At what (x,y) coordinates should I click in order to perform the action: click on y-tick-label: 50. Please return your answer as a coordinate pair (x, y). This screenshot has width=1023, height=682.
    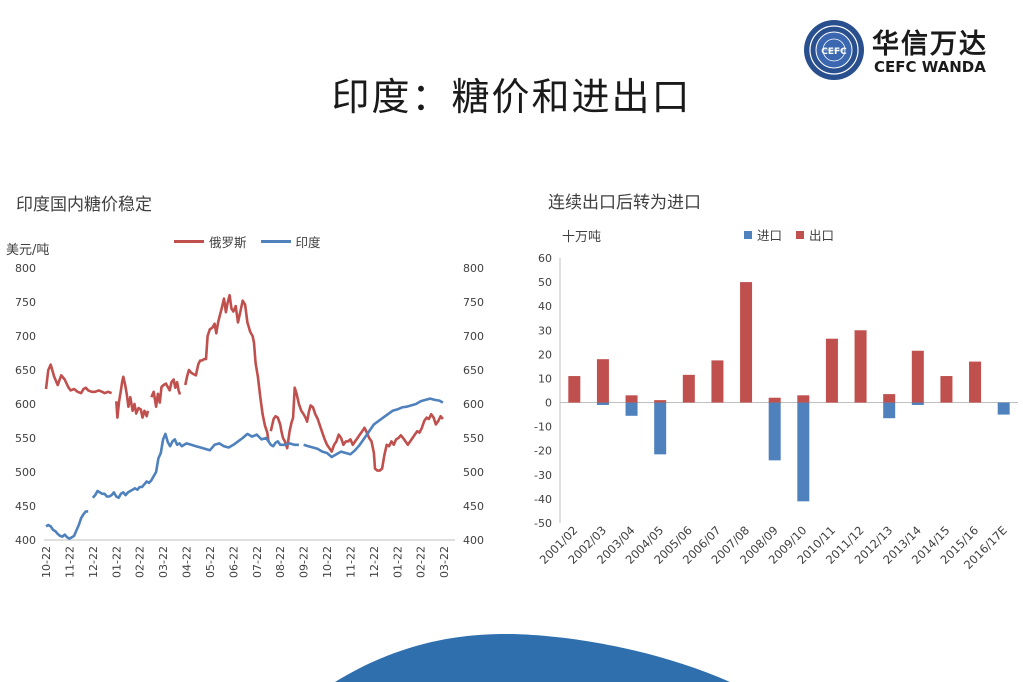
    Looking at the image, I should click on (545, 282).